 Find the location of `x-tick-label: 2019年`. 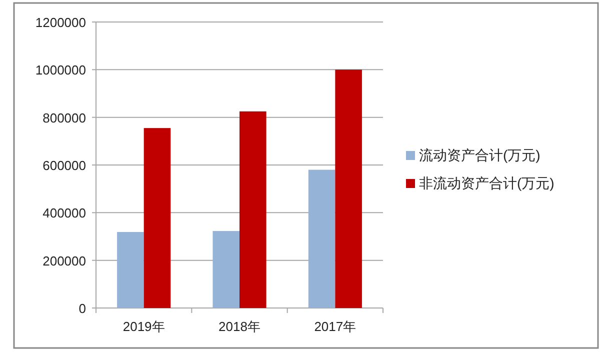

x-tick-label: 2019年 is located at coordinates (143, 326).